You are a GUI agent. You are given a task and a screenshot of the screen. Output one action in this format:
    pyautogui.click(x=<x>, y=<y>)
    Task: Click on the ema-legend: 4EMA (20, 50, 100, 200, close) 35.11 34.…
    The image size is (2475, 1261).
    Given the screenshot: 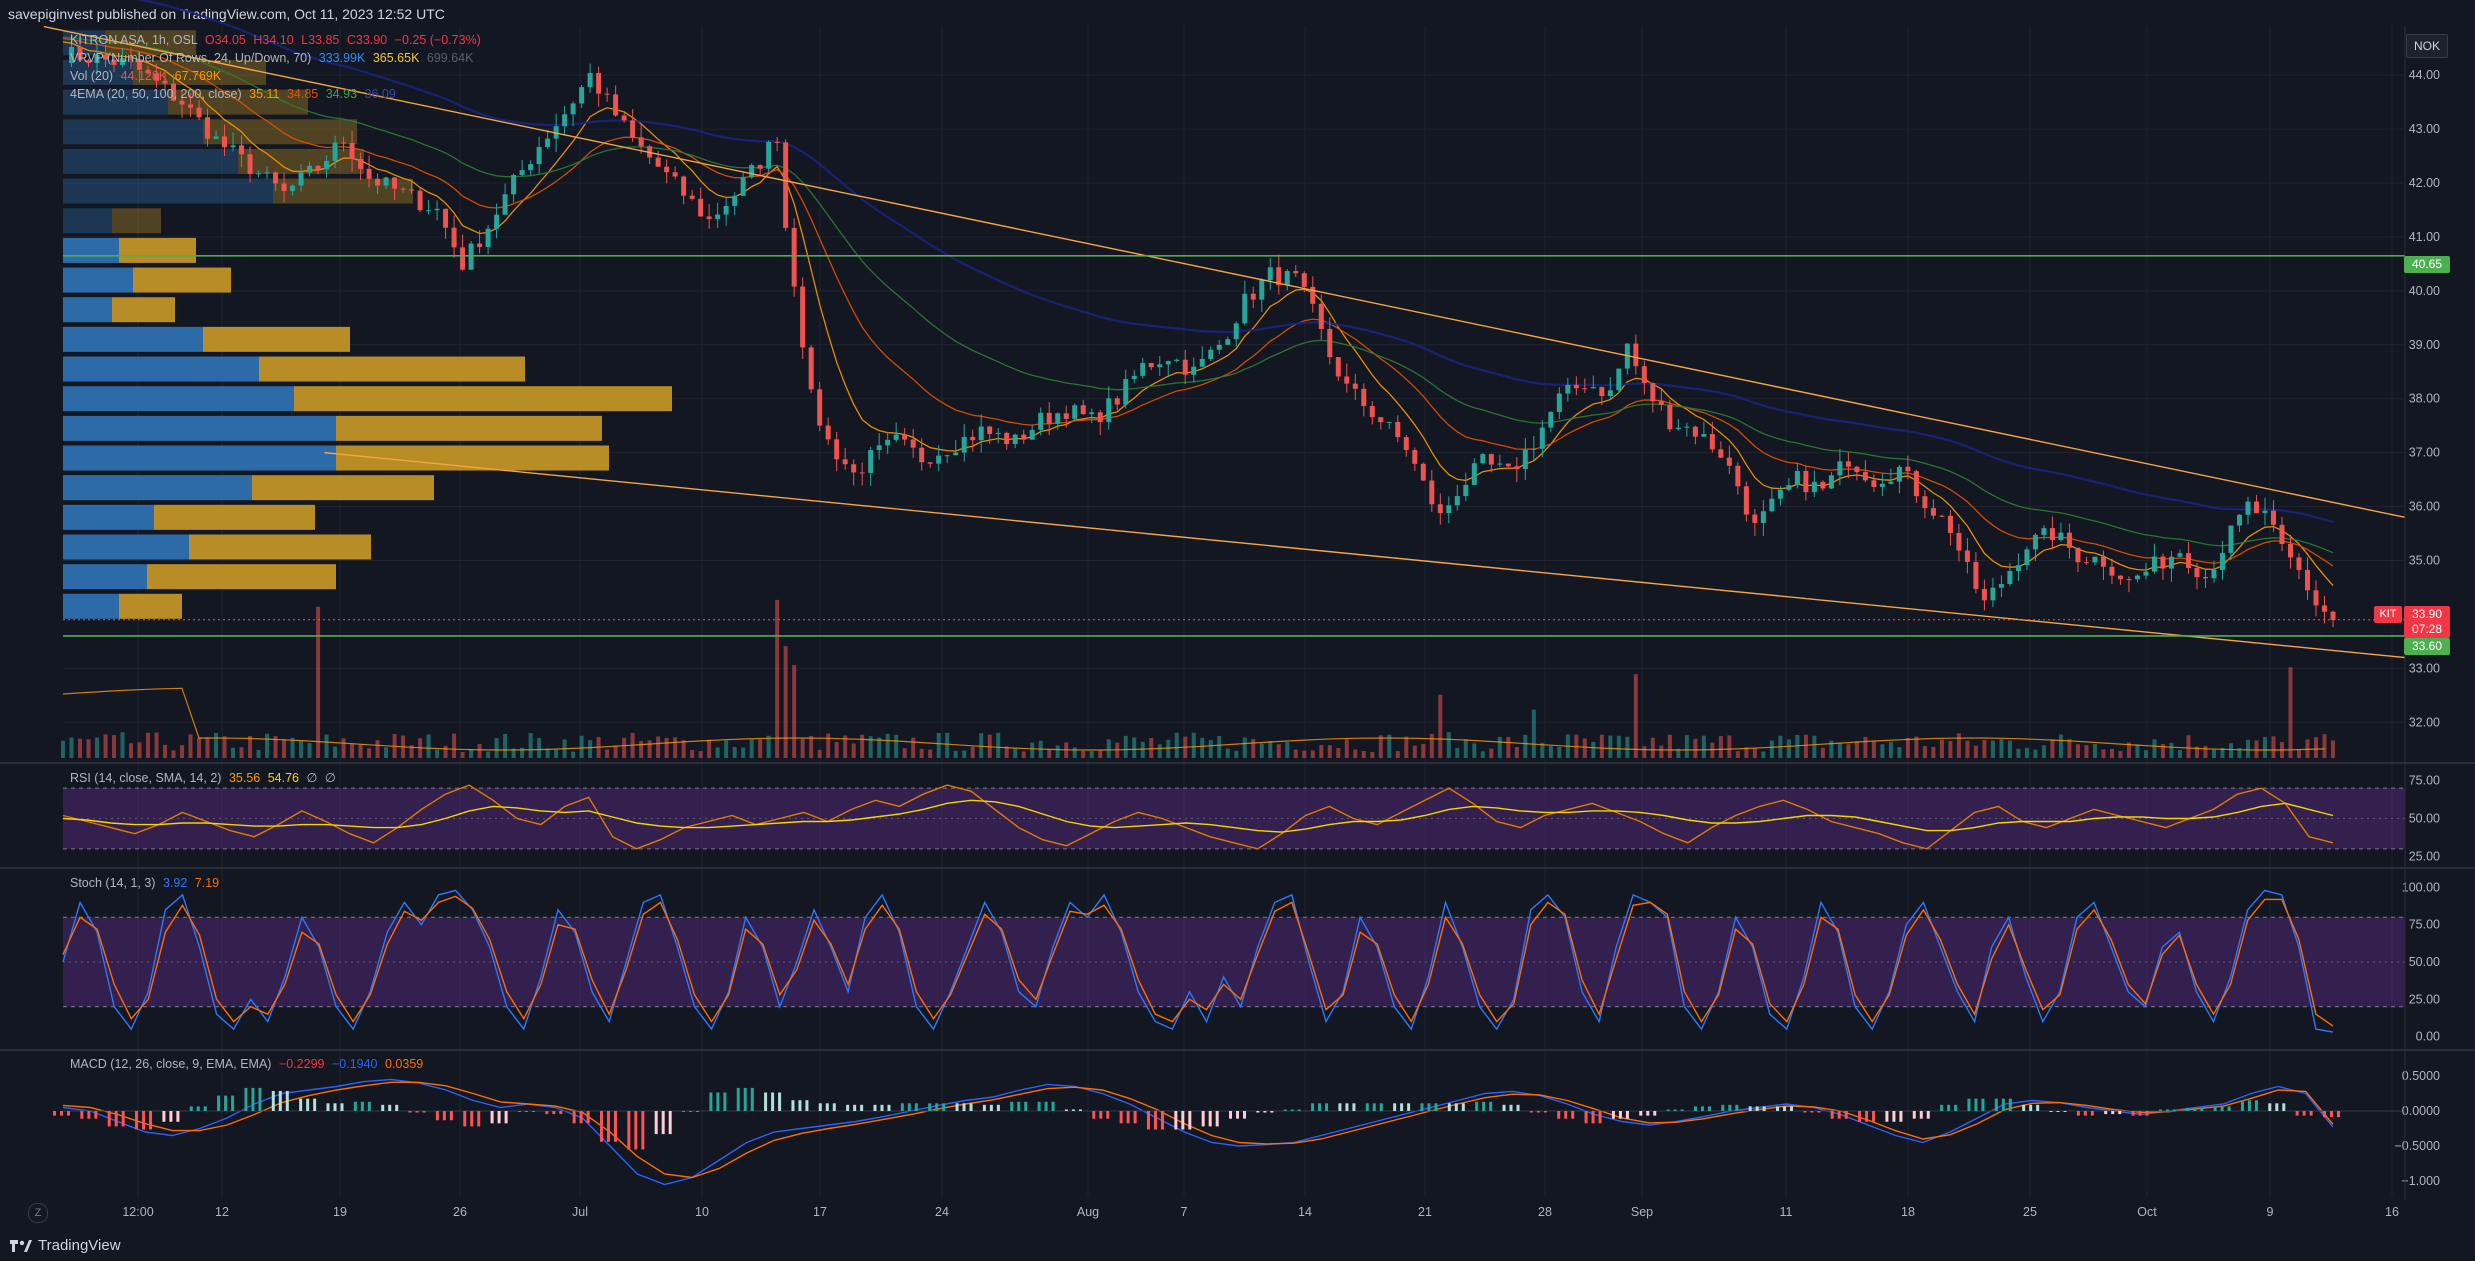 What is the action you would take?
    pyautogui.click(x=233, y=94)
    